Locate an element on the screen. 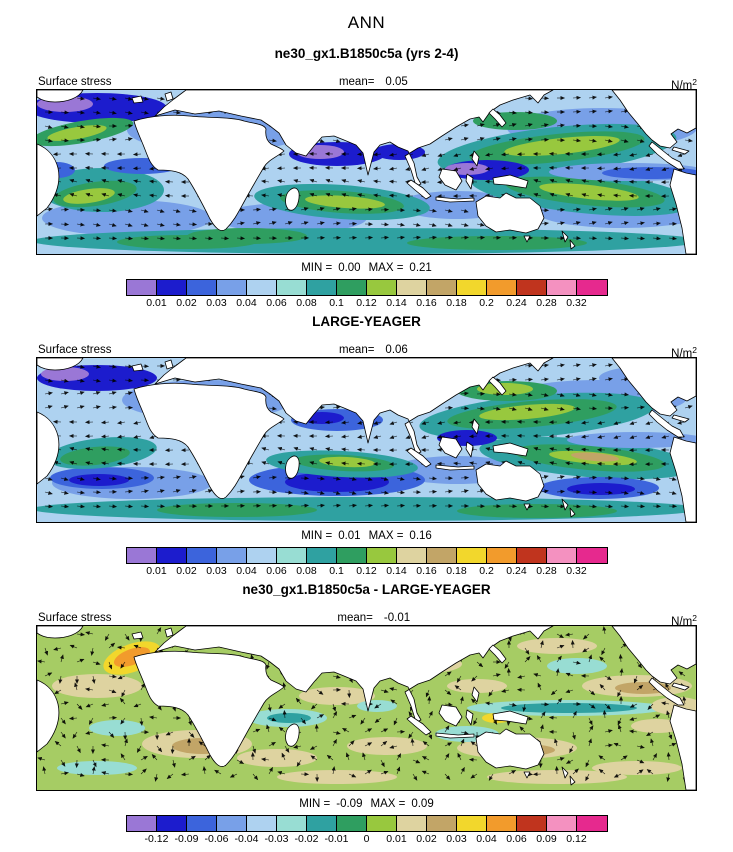  colorbar-tick-label: -0.01 is located at coordinates (336, 839).